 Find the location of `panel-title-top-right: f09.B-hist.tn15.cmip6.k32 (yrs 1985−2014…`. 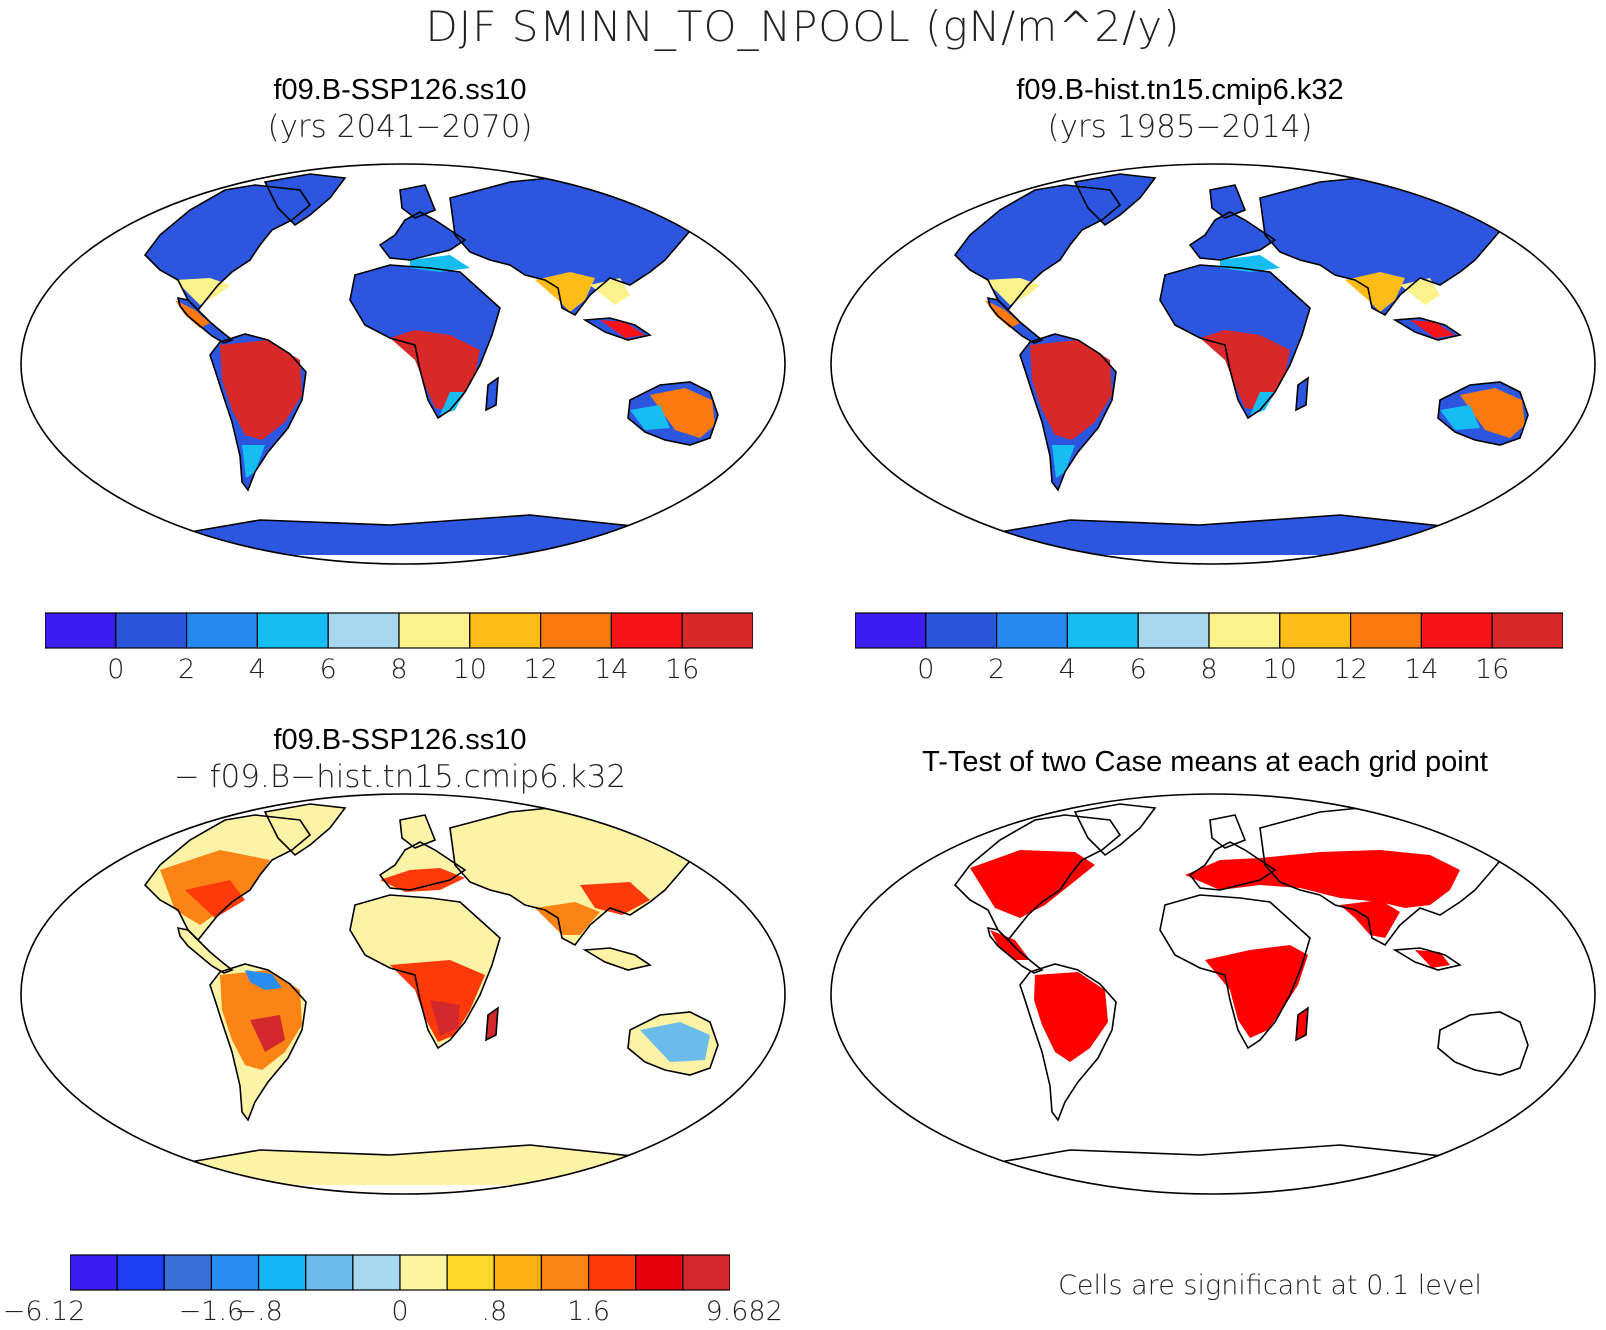

panel-title-top-right: f09.B-hist.tn15.cmip6.k32 (yrs 1985−2014… is located at coordinates (1180, 109).